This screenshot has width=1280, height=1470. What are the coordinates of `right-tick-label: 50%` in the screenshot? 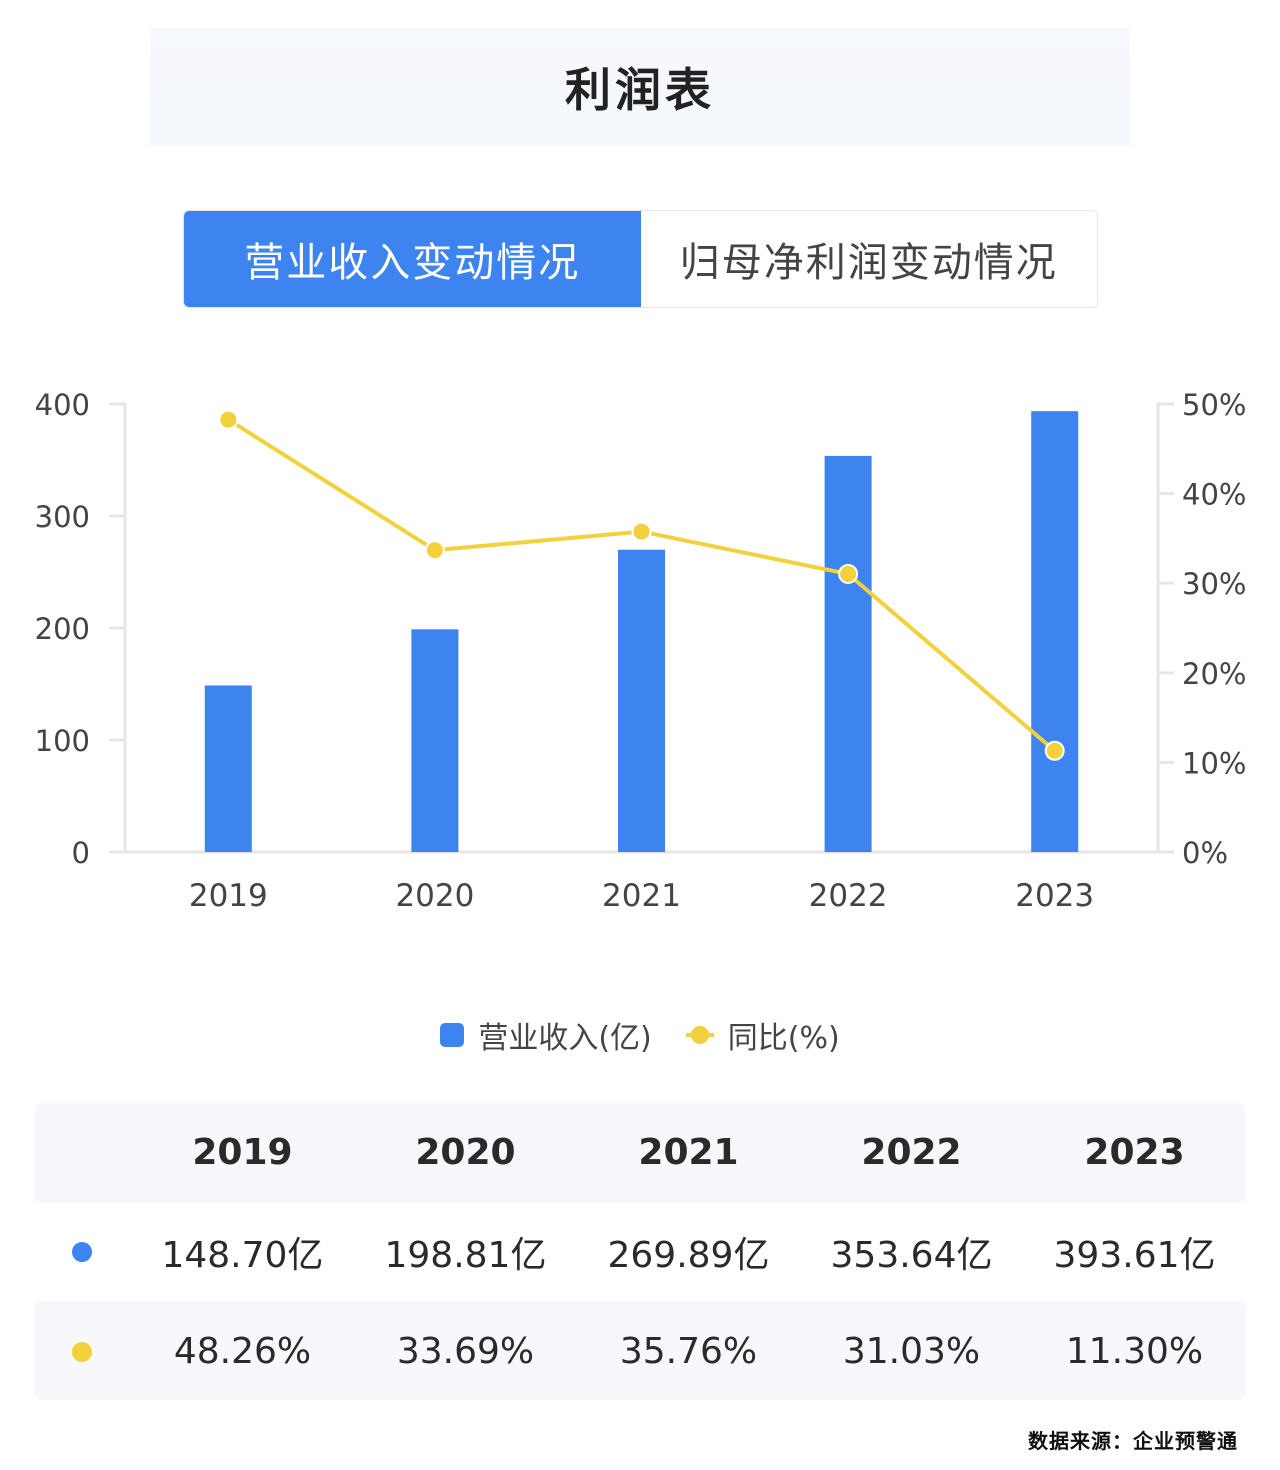 It's located at (1214, 405).